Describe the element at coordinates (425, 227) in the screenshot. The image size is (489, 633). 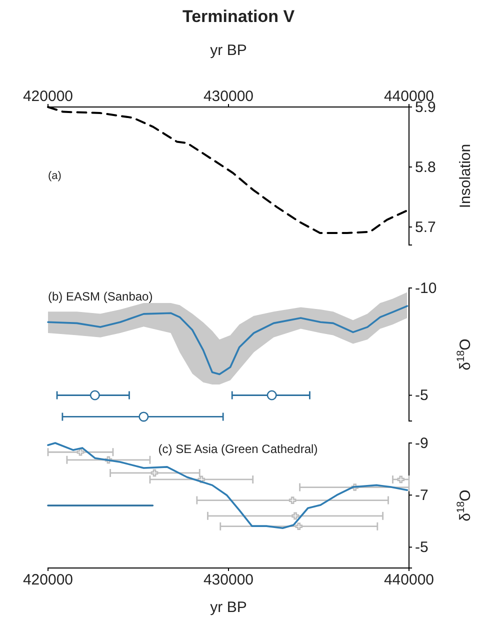
I see `y-tick-label: 5.7` at that location.